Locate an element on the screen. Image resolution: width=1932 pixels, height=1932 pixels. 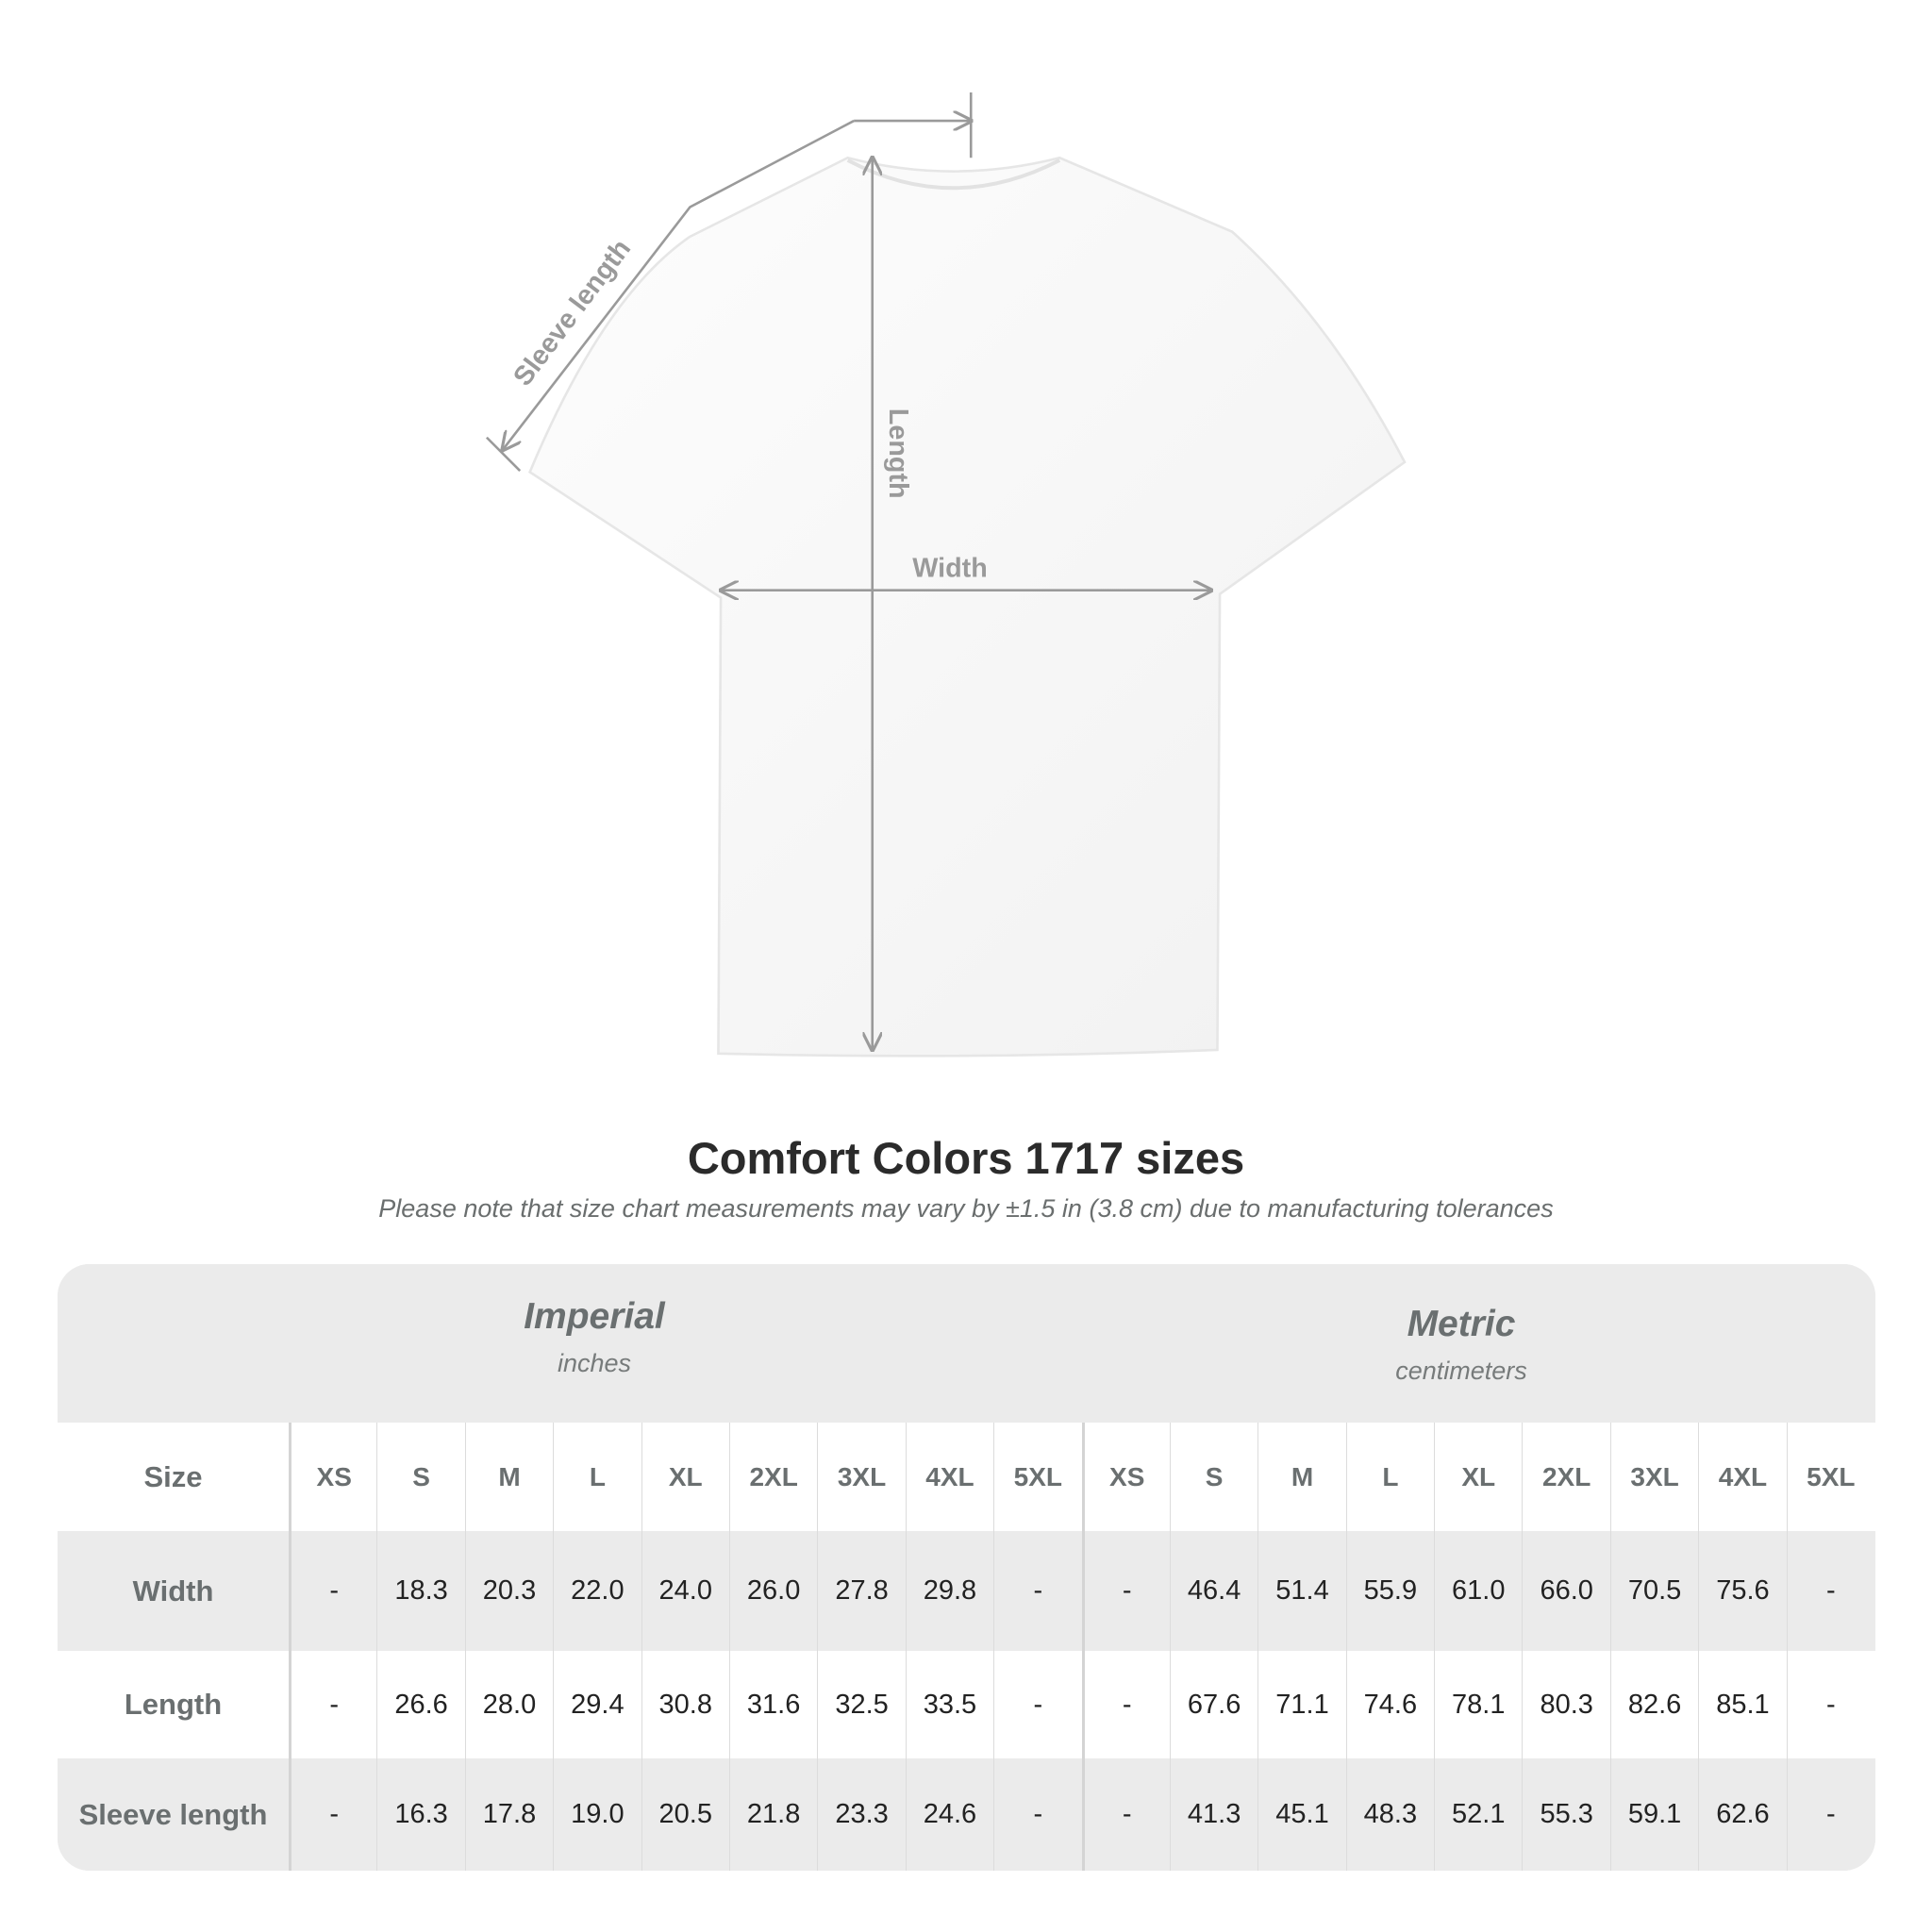
value-cell: 24.6 is located at coordinates (949, 1814).